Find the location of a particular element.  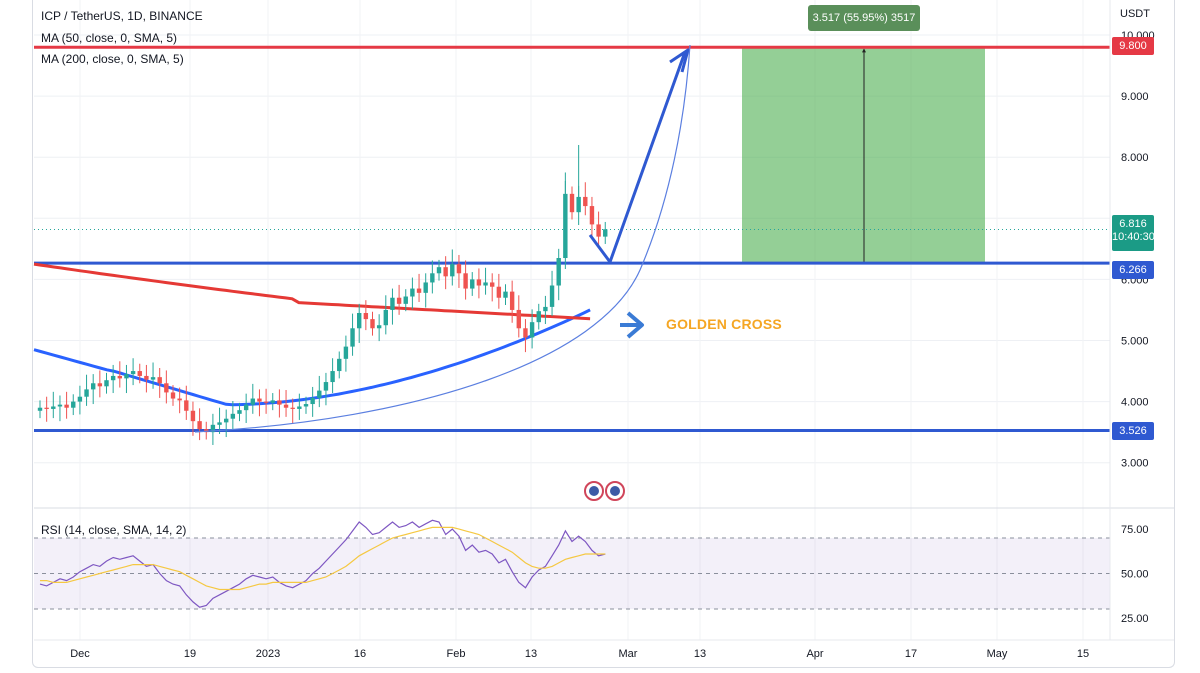

x-tick-label: 2023 is located at coordinates (268, 654).